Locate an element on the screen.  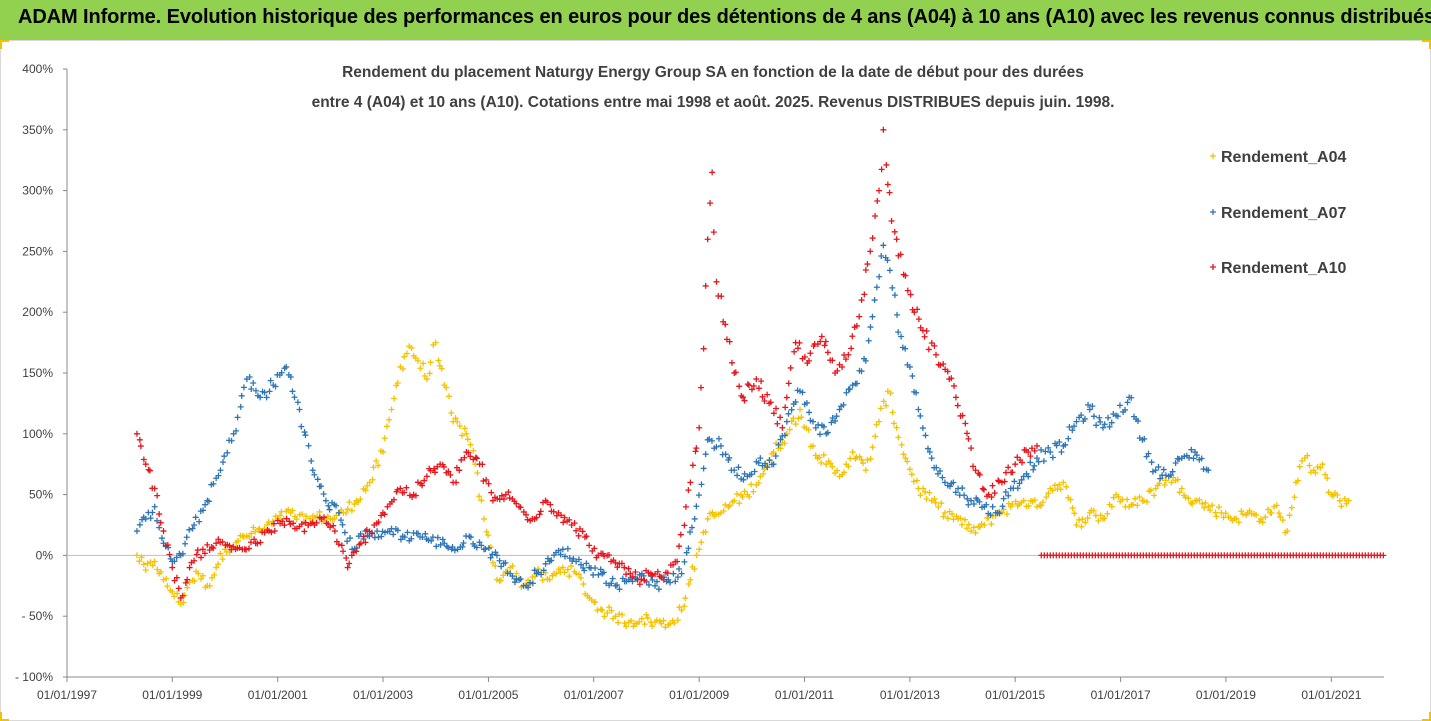
y-tick-label: 400% is located at coordinates (37, 69).